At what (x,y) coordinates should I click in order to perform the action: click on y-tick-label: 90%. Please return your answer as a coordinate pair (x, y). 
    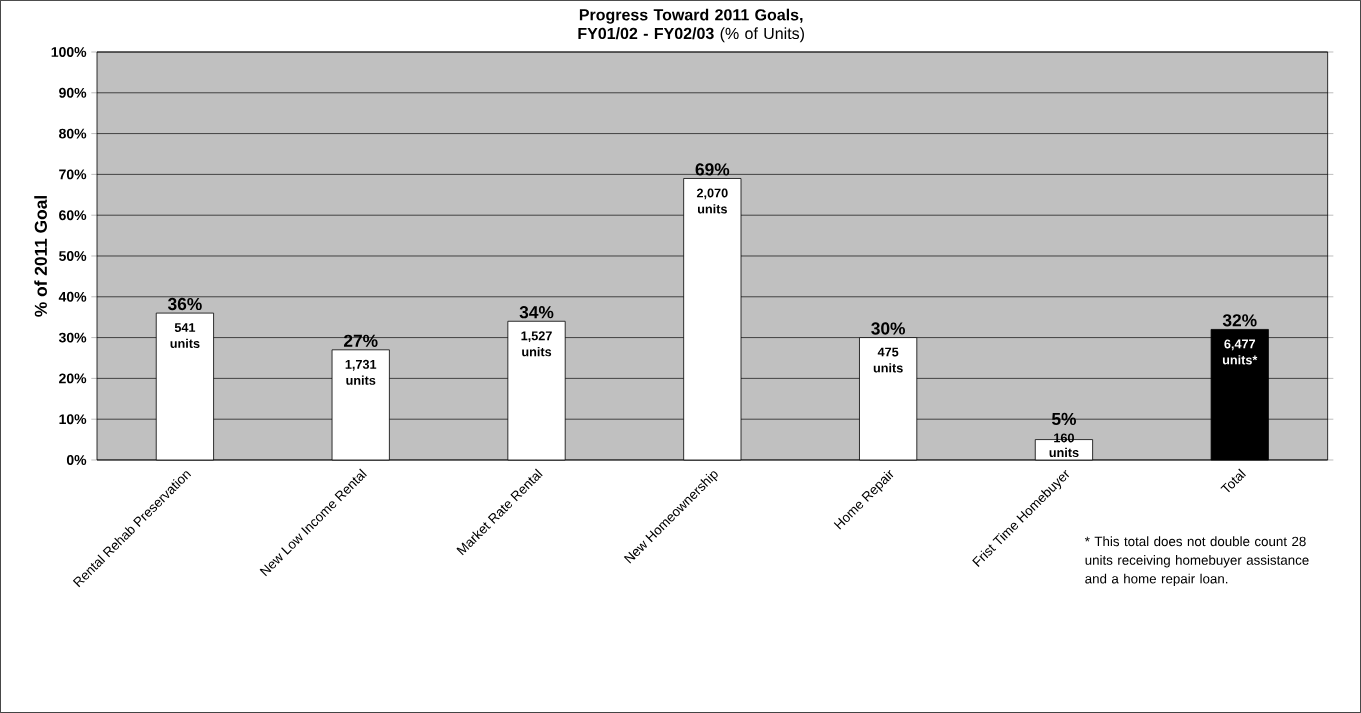
    Looking at the image, I should click on (73, 92).